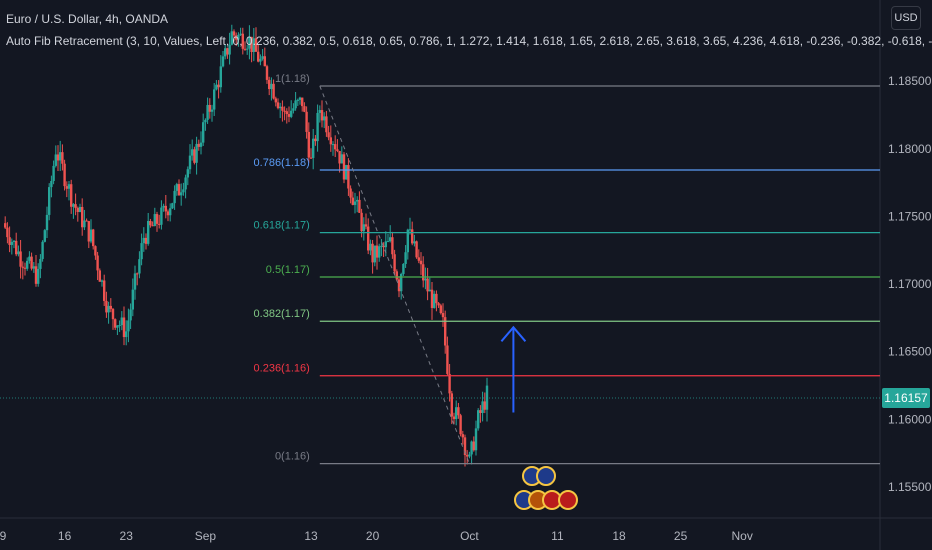 This screenshot has width=932, height=550. Describe the element at coordinates (742, 536) in the screenshot. I see `time-tick-label: Nov` at that location.